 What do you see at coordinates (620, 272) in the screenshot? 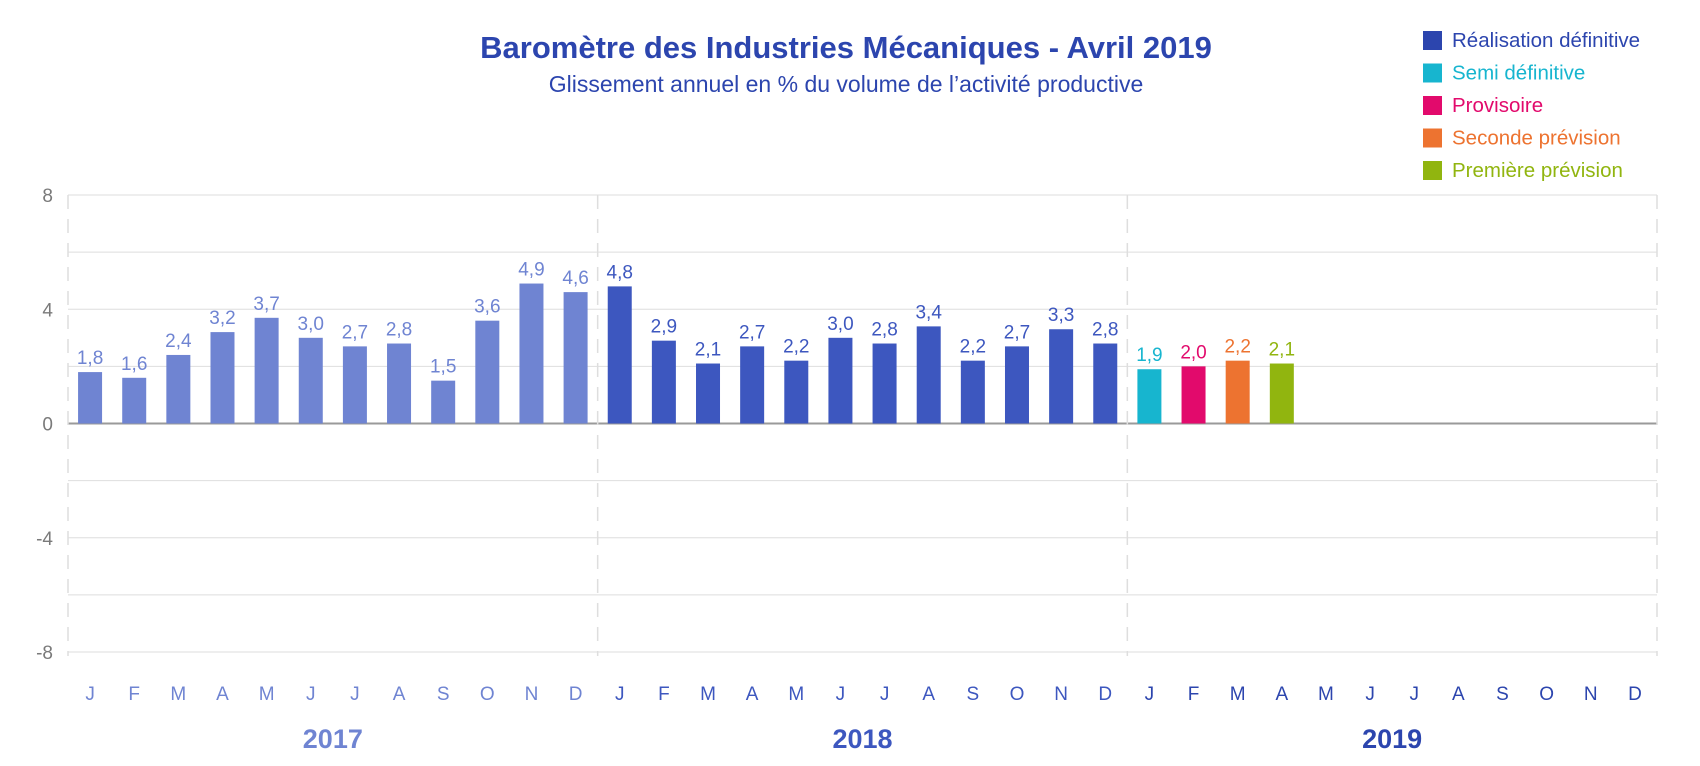
I see `data-label: 4,8` at bounding box center [620, 272].